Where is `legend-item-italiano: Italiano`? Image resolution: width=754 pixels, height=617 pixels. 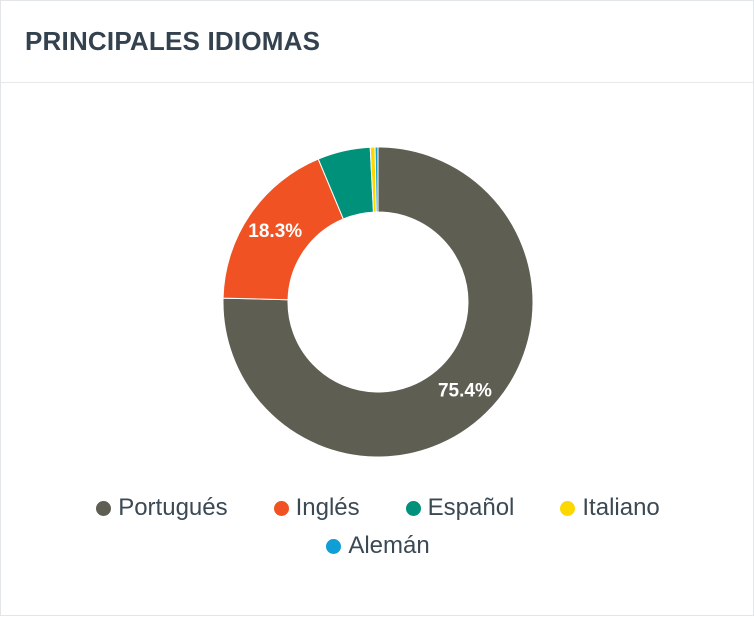
legend-item-italiano: Italiano is located at coordinates (610, 508).